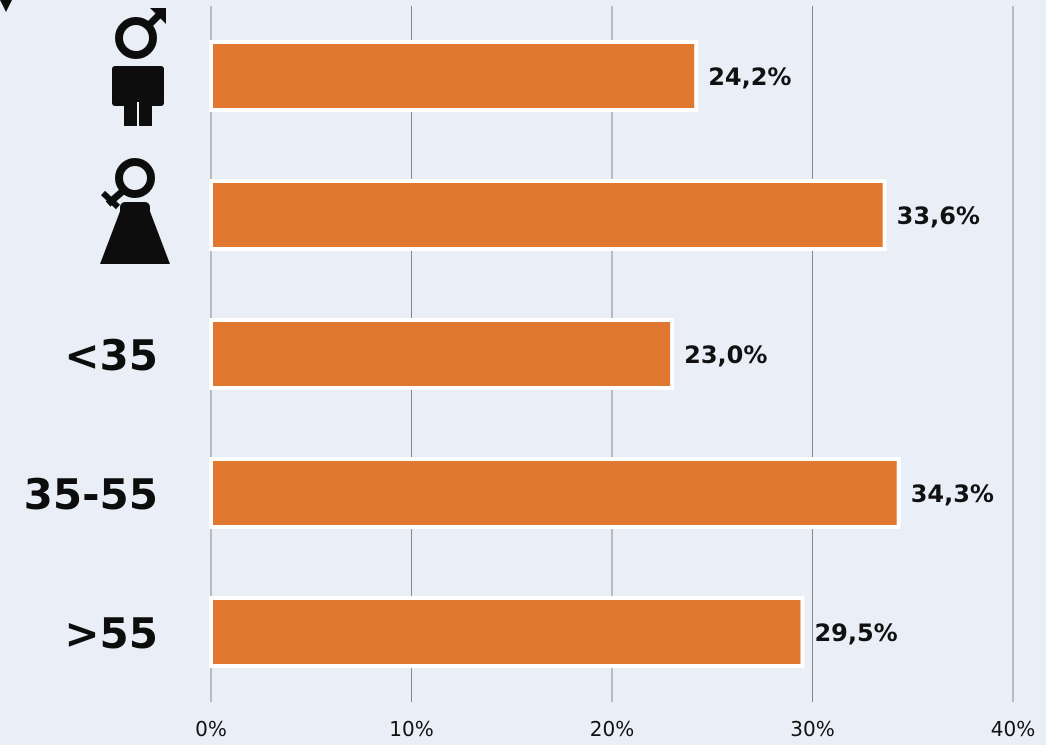 This screenshot has height=745, width=1046. I want to click on category-label: >55, so click(111, 633).